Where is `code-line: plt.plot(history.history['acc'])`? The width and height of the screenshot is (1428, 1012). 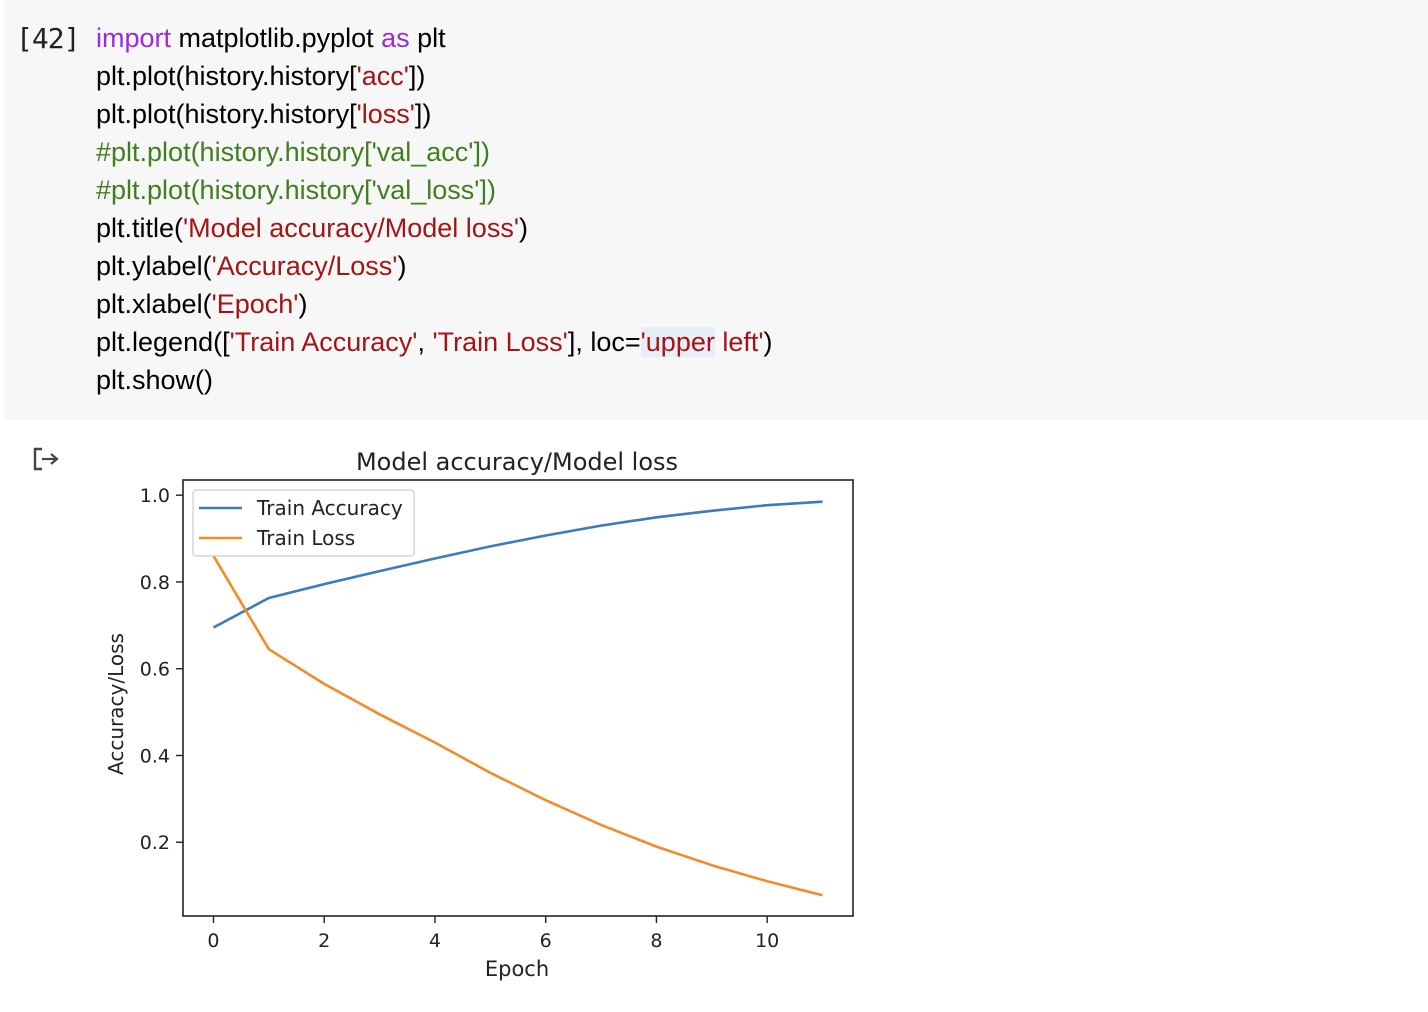 code-line: plt.plot(history.history['acc']) is located at coordinates (434, 76).